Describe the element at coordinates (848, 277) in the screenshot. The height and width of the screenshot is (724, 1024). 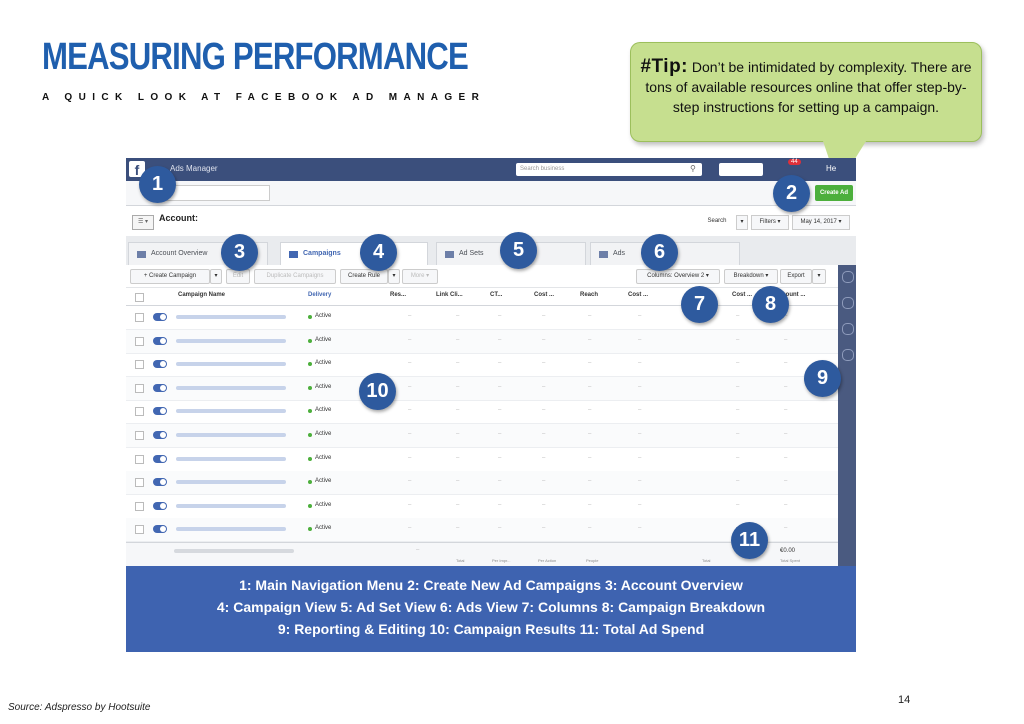
I see `close-icon` at that location.